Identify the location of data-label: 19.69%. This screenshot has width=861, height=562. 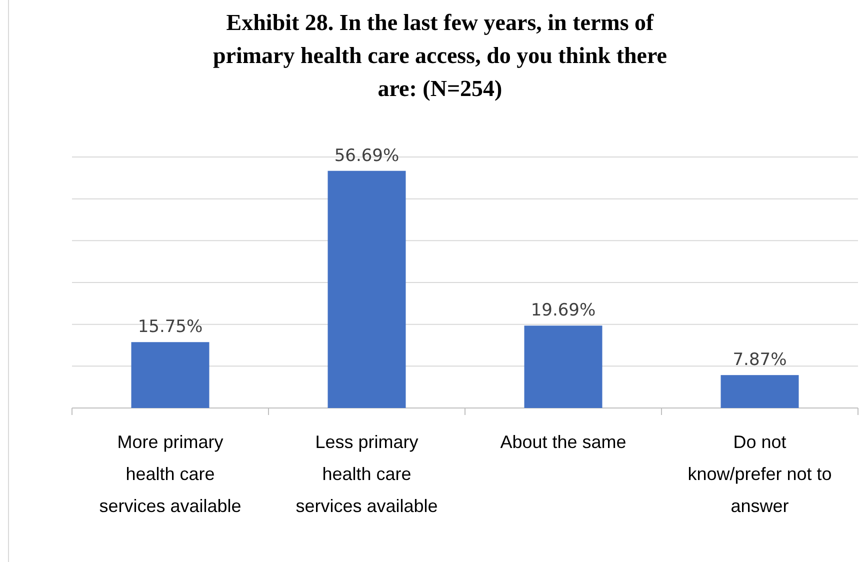
(563, 310).